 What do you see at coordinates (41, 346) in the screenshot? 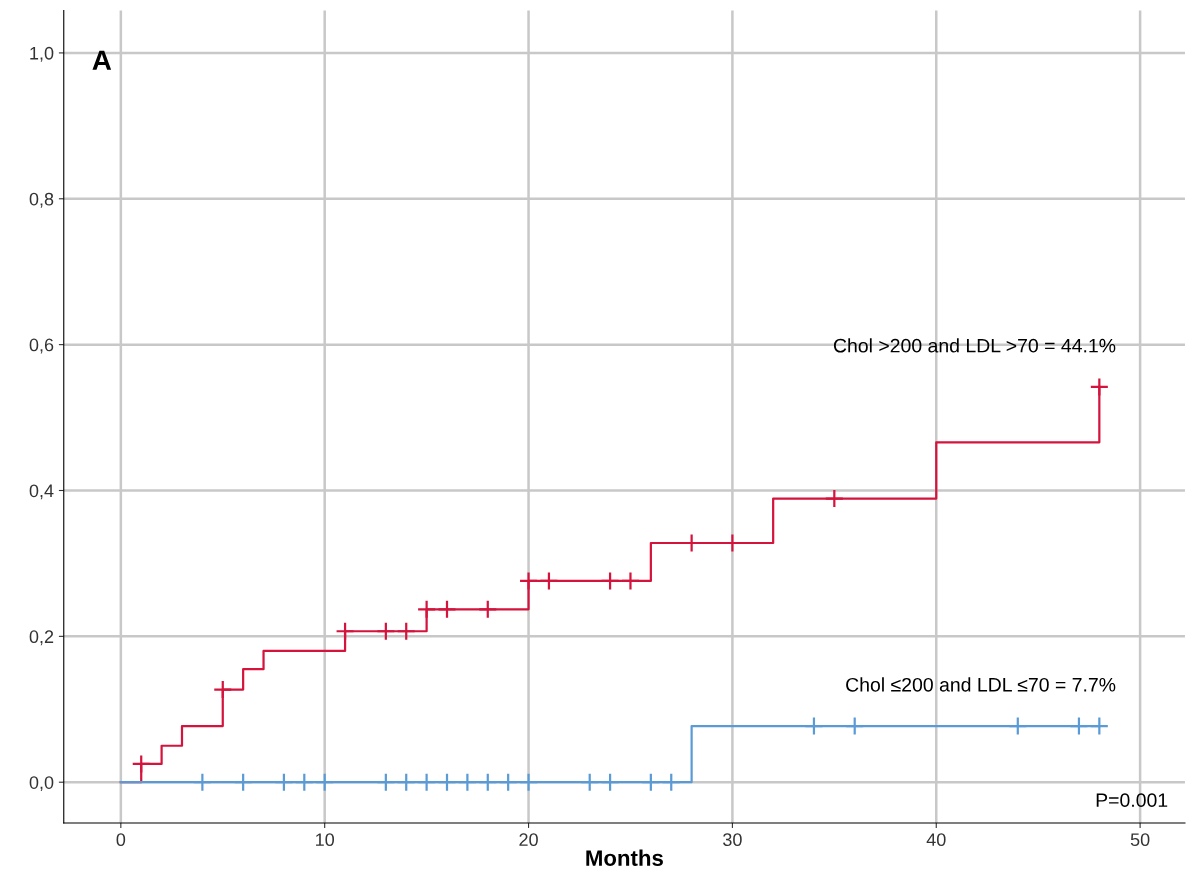
I see `y-tick-label: 0,6` at bounding box center [41, 346].